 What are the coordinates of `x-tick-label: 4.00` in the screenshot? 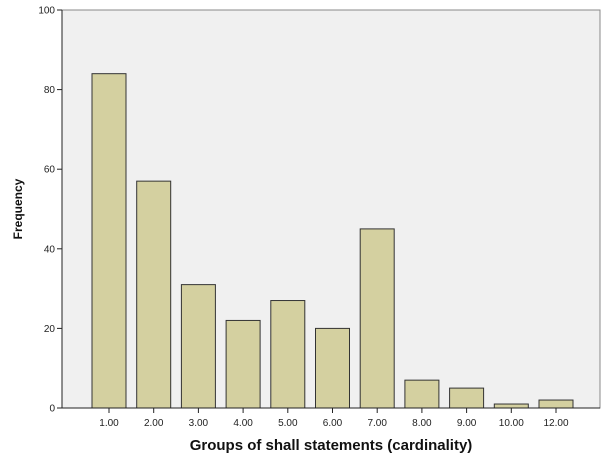 It's located at (243, 423).